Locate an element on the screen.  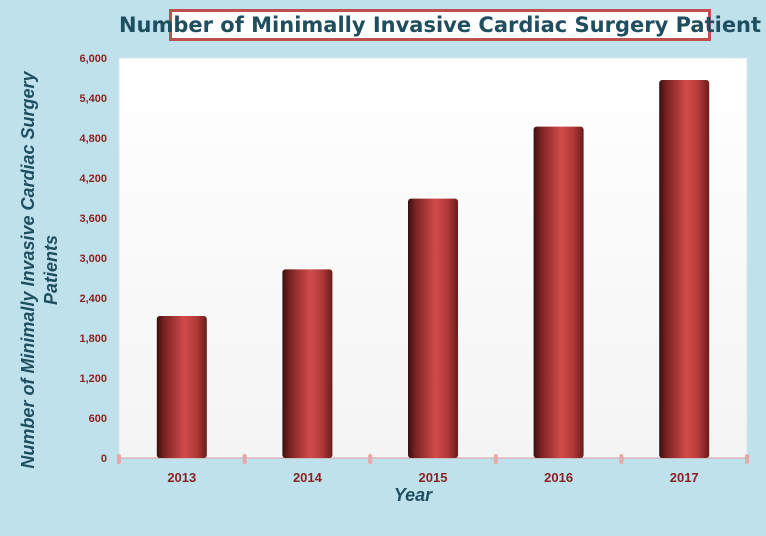
x-tick-label: 2014 is located at coordinates (308, 477).